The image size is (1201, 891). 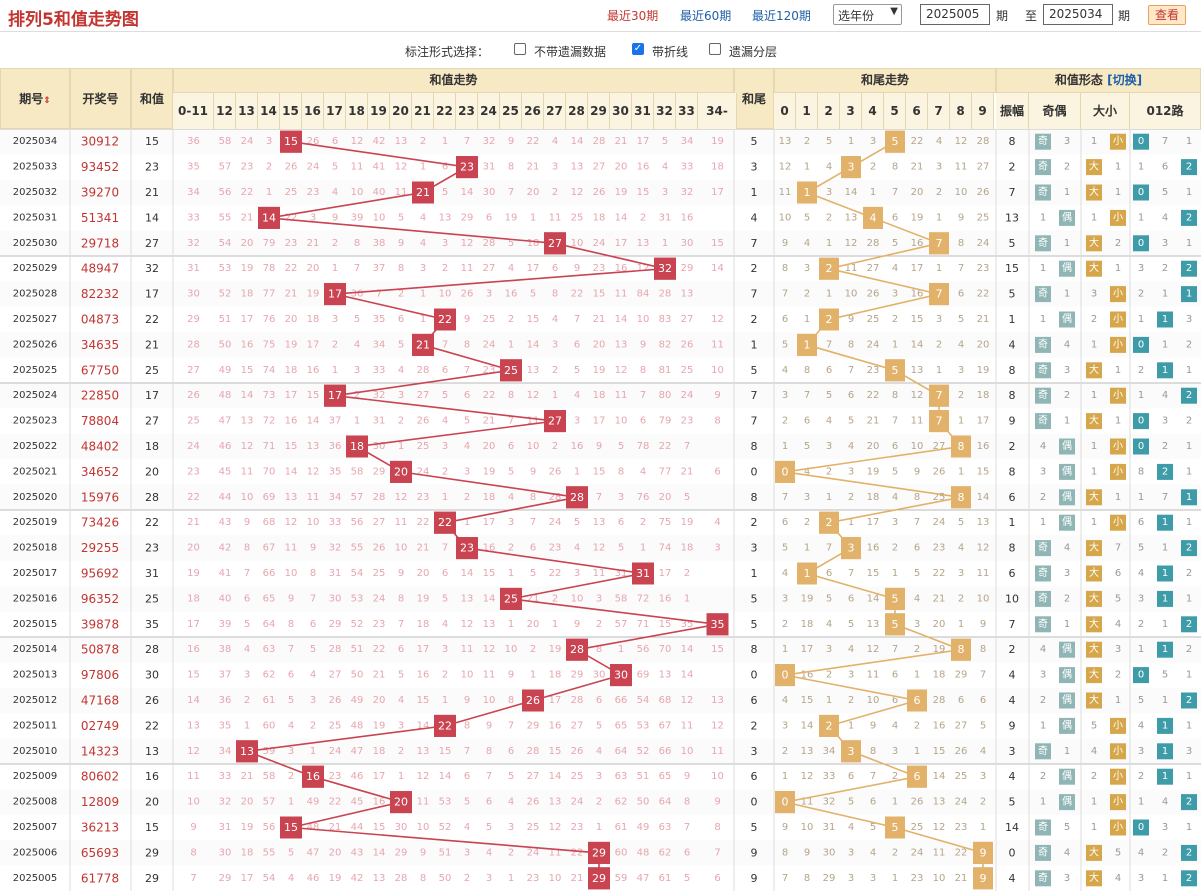 What do you see at coordinates (715, 49) in the screenshot?
I see `option-layer-checkbox` at bounding box center [715, 49].